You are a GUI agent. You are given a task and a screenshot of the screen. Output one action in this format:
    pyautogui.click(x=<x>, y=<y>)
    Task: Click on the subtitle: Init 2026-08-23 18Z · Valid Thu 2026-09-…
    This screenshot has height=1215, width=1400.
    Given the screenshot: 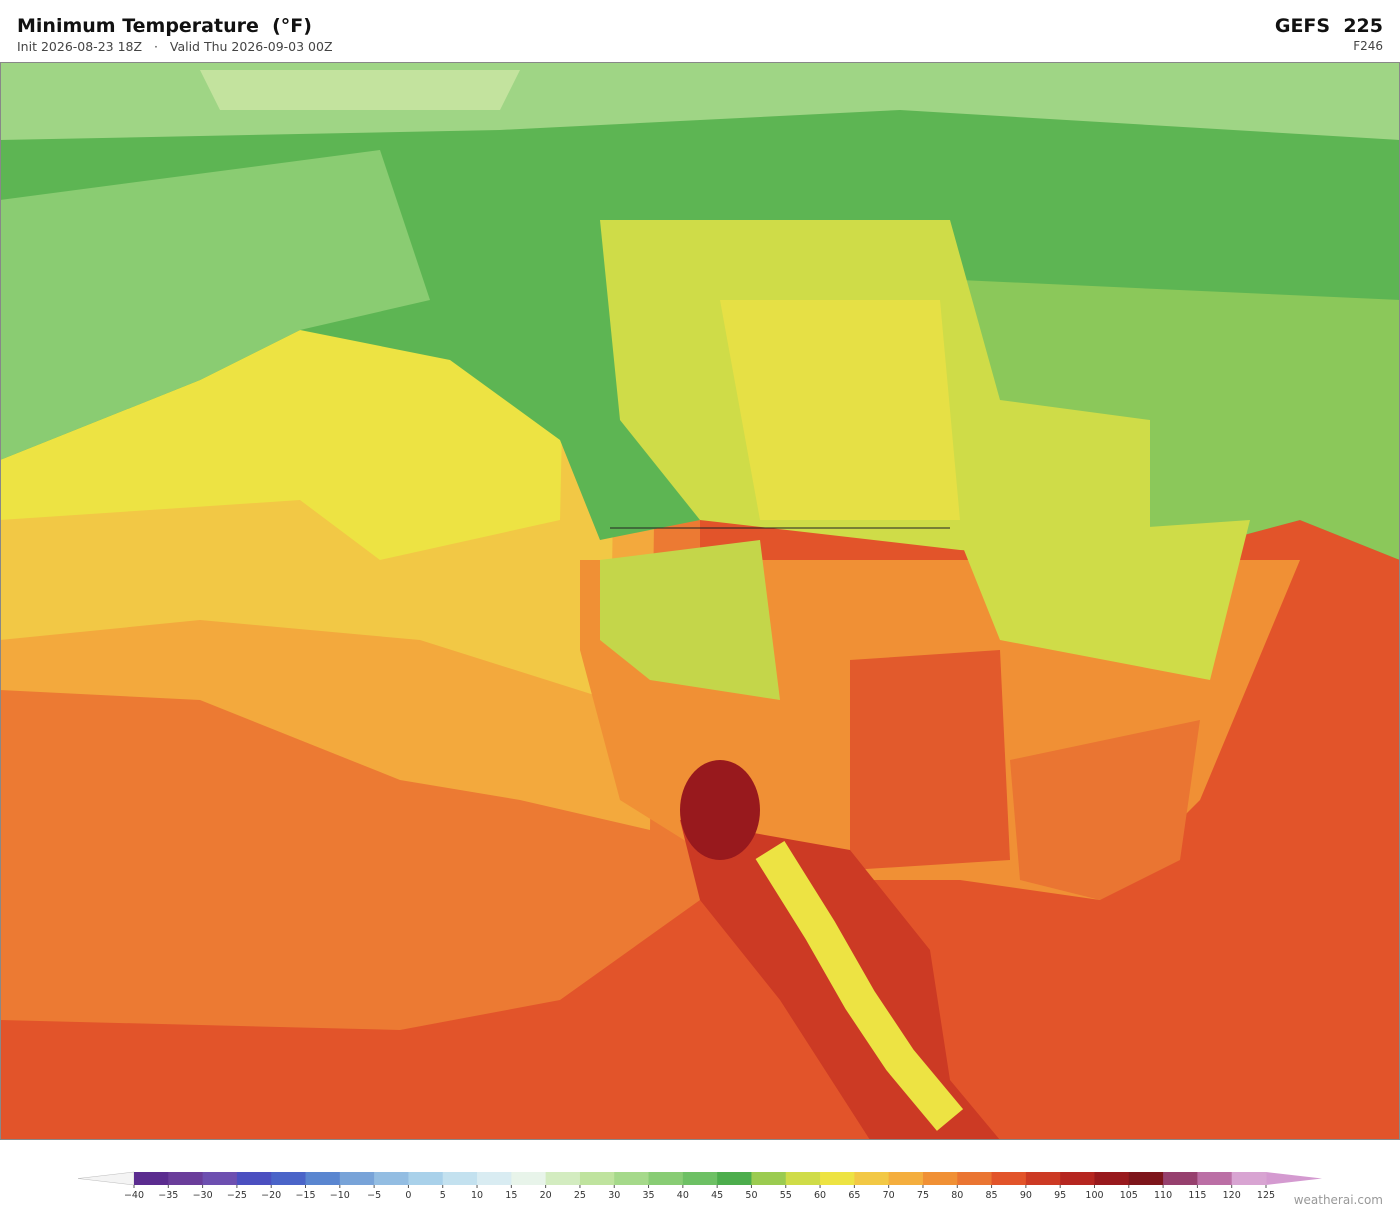 What is the action you would take?
    pyautogui.click(x=175, y=46)
    